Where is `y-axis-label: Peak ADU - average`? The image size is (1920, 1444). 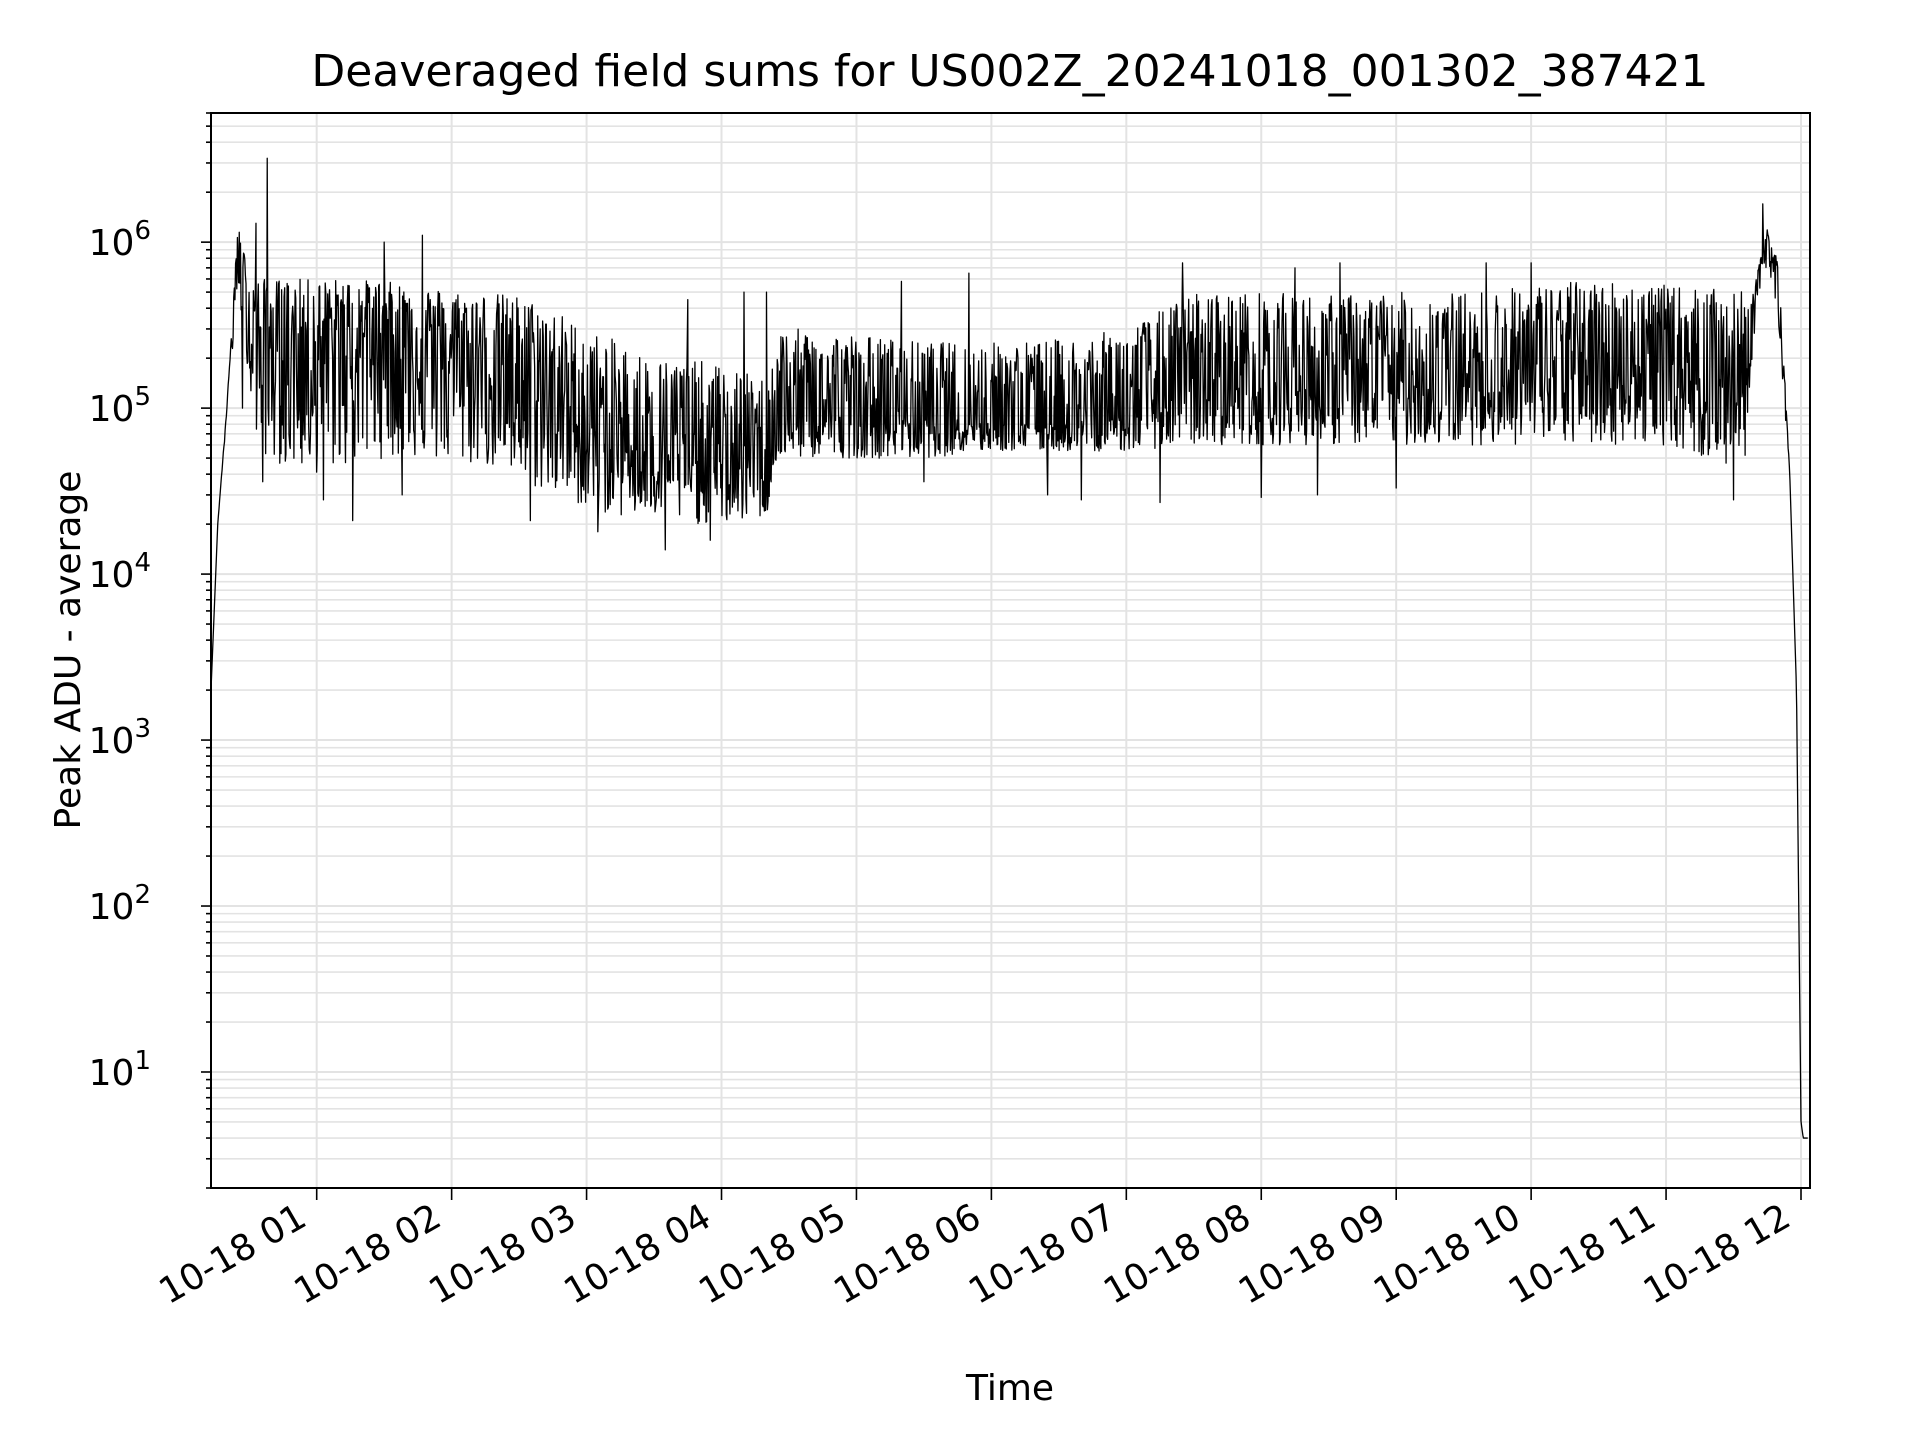
y-axis-label: Peak ADU - average is located at coordinates (68, 650).